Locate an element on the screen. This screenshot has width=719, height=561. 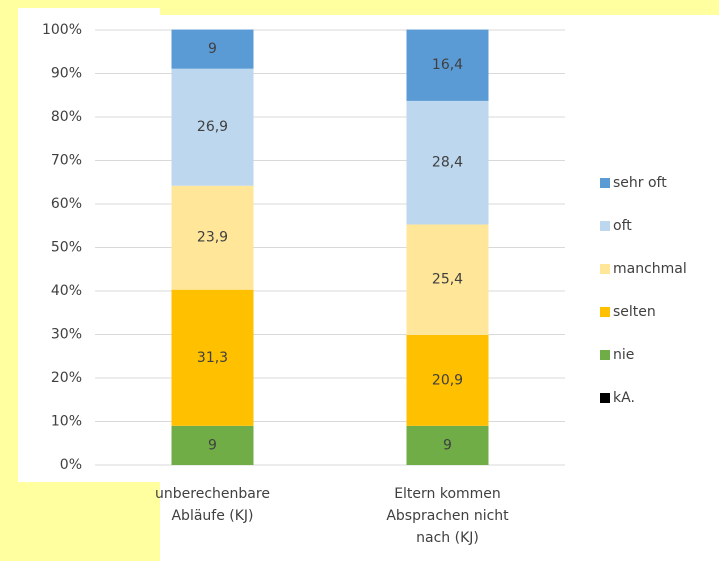
data-label: 16,4 is located at coordinates (447, 65).